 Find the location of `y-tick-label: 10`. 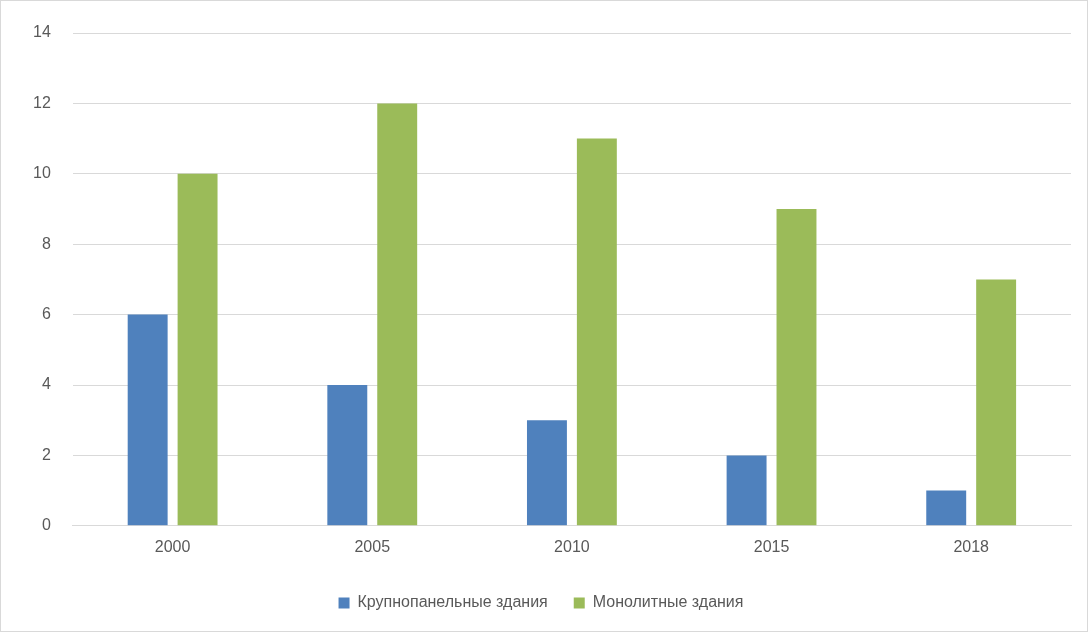

y-tick-label: 10 is located at coordinates (42, 173).